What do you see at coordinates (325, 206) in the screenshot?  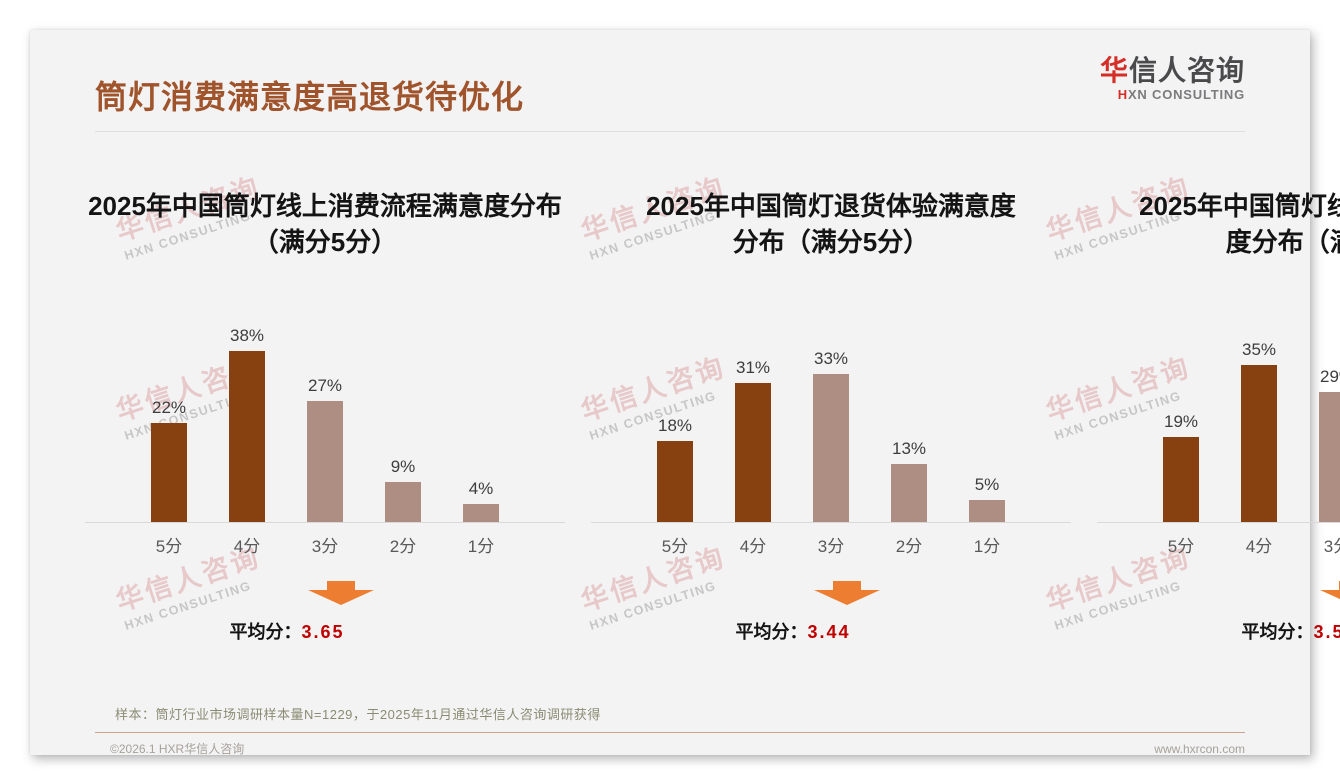 I see `chart-title-line: 2025年中国筒灯线上消费流程满意度分布` at bounding box center [325, 206].